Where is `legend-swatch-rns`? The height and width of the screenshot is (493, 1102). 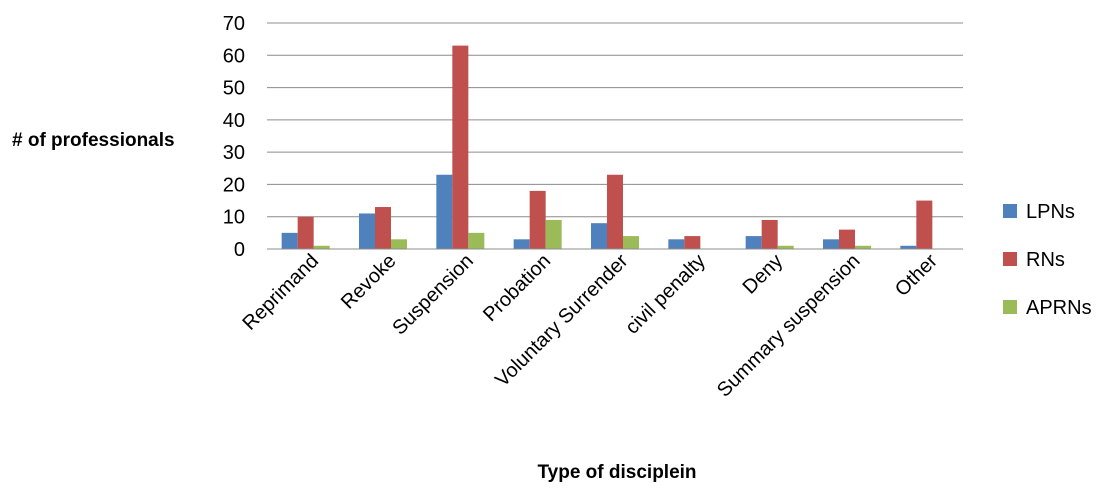 legend-swatch-rns is located at coordinates (1010, 259).